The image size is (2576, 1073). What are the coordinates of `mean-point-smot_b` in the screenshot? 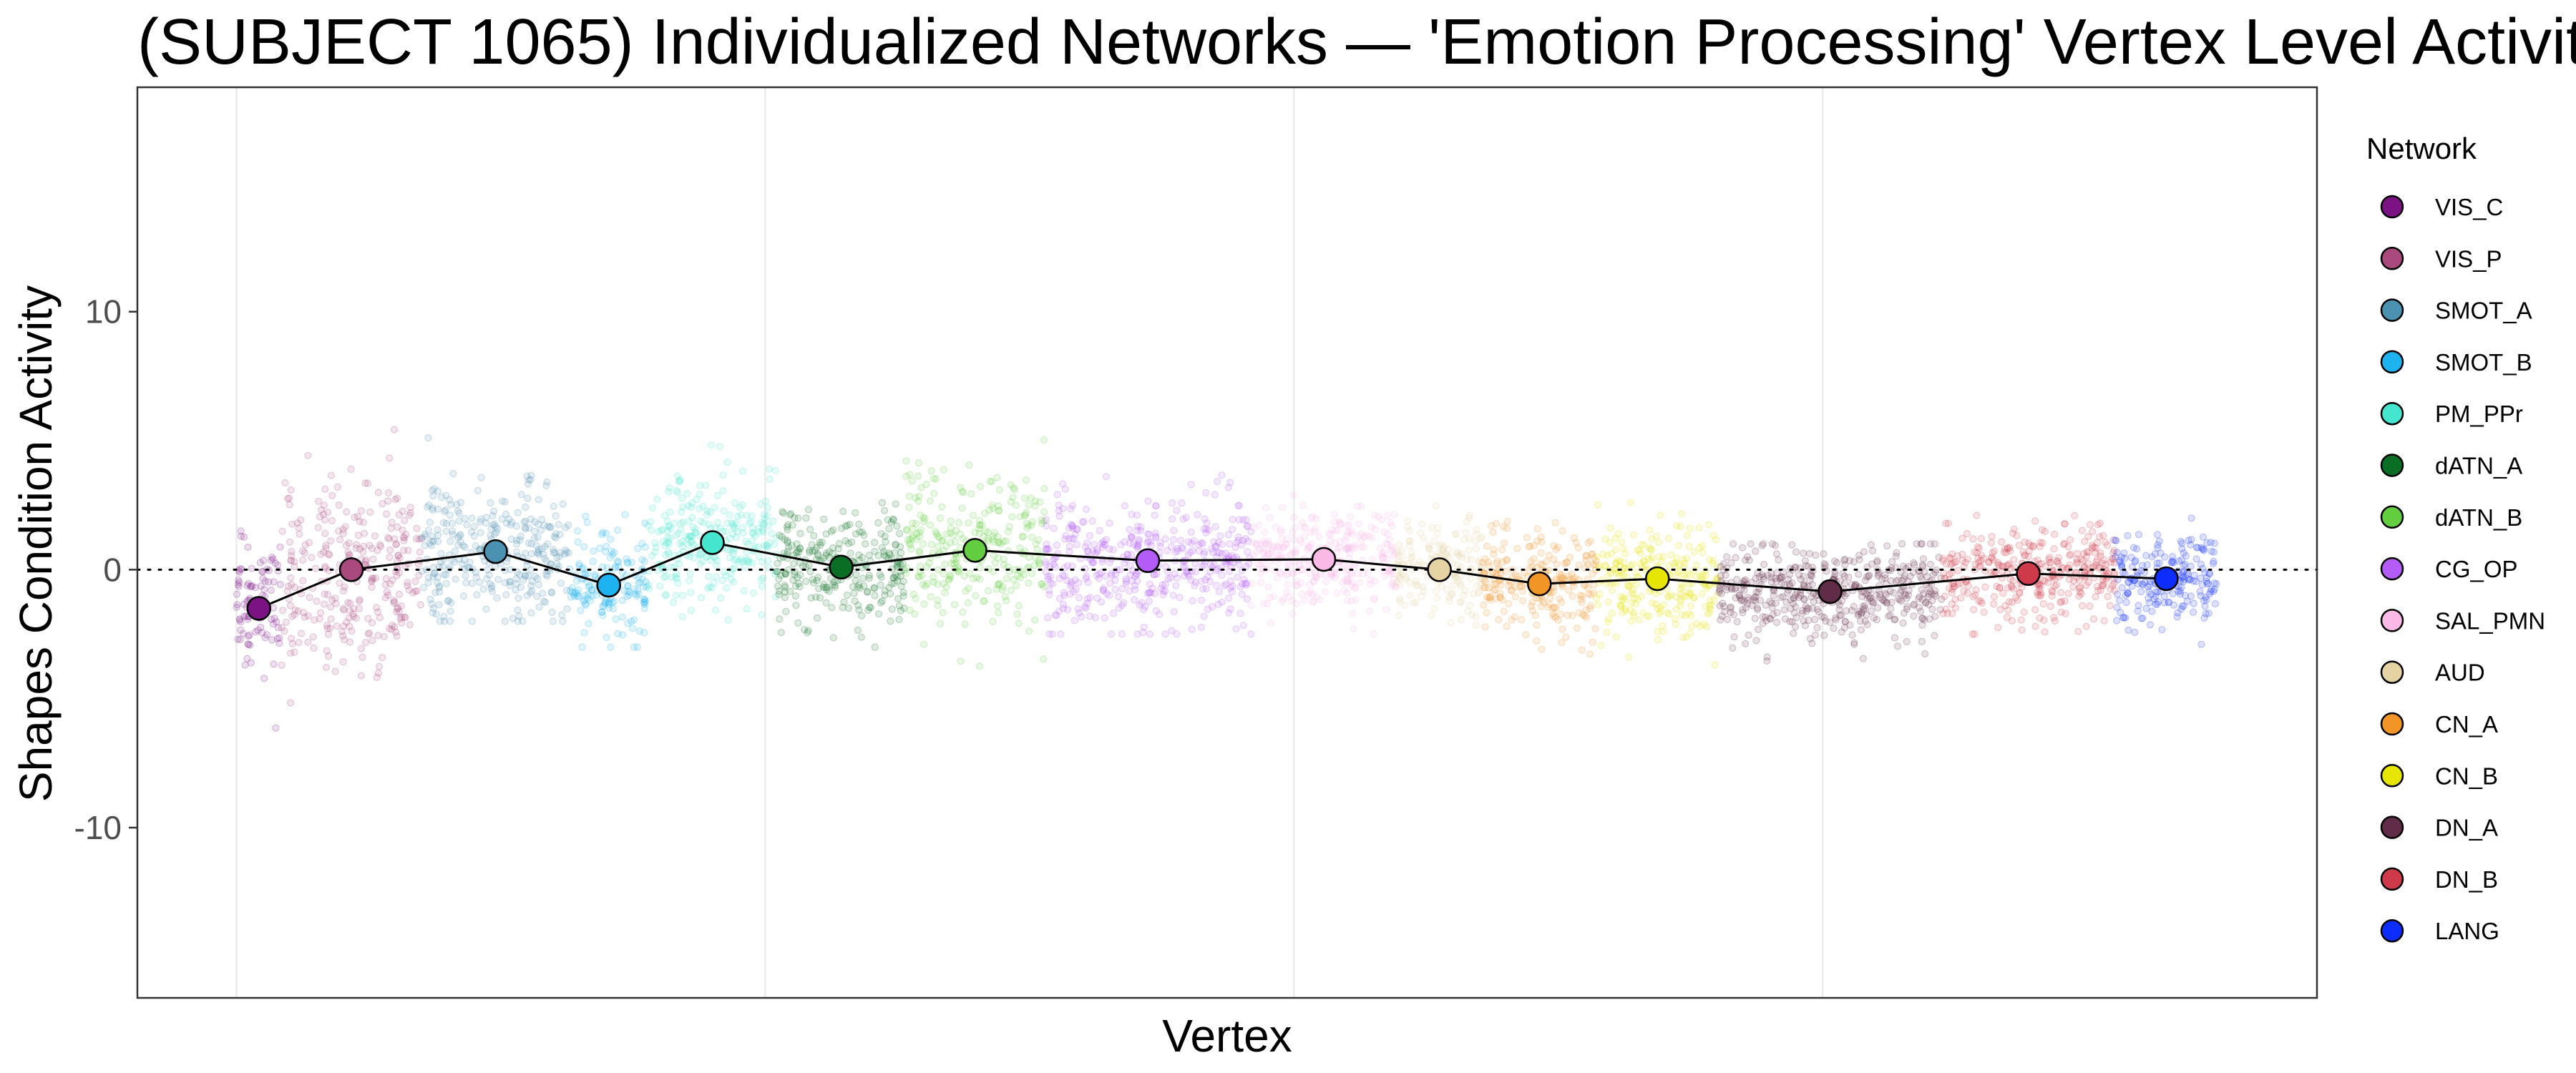 It's located at (608, 585).